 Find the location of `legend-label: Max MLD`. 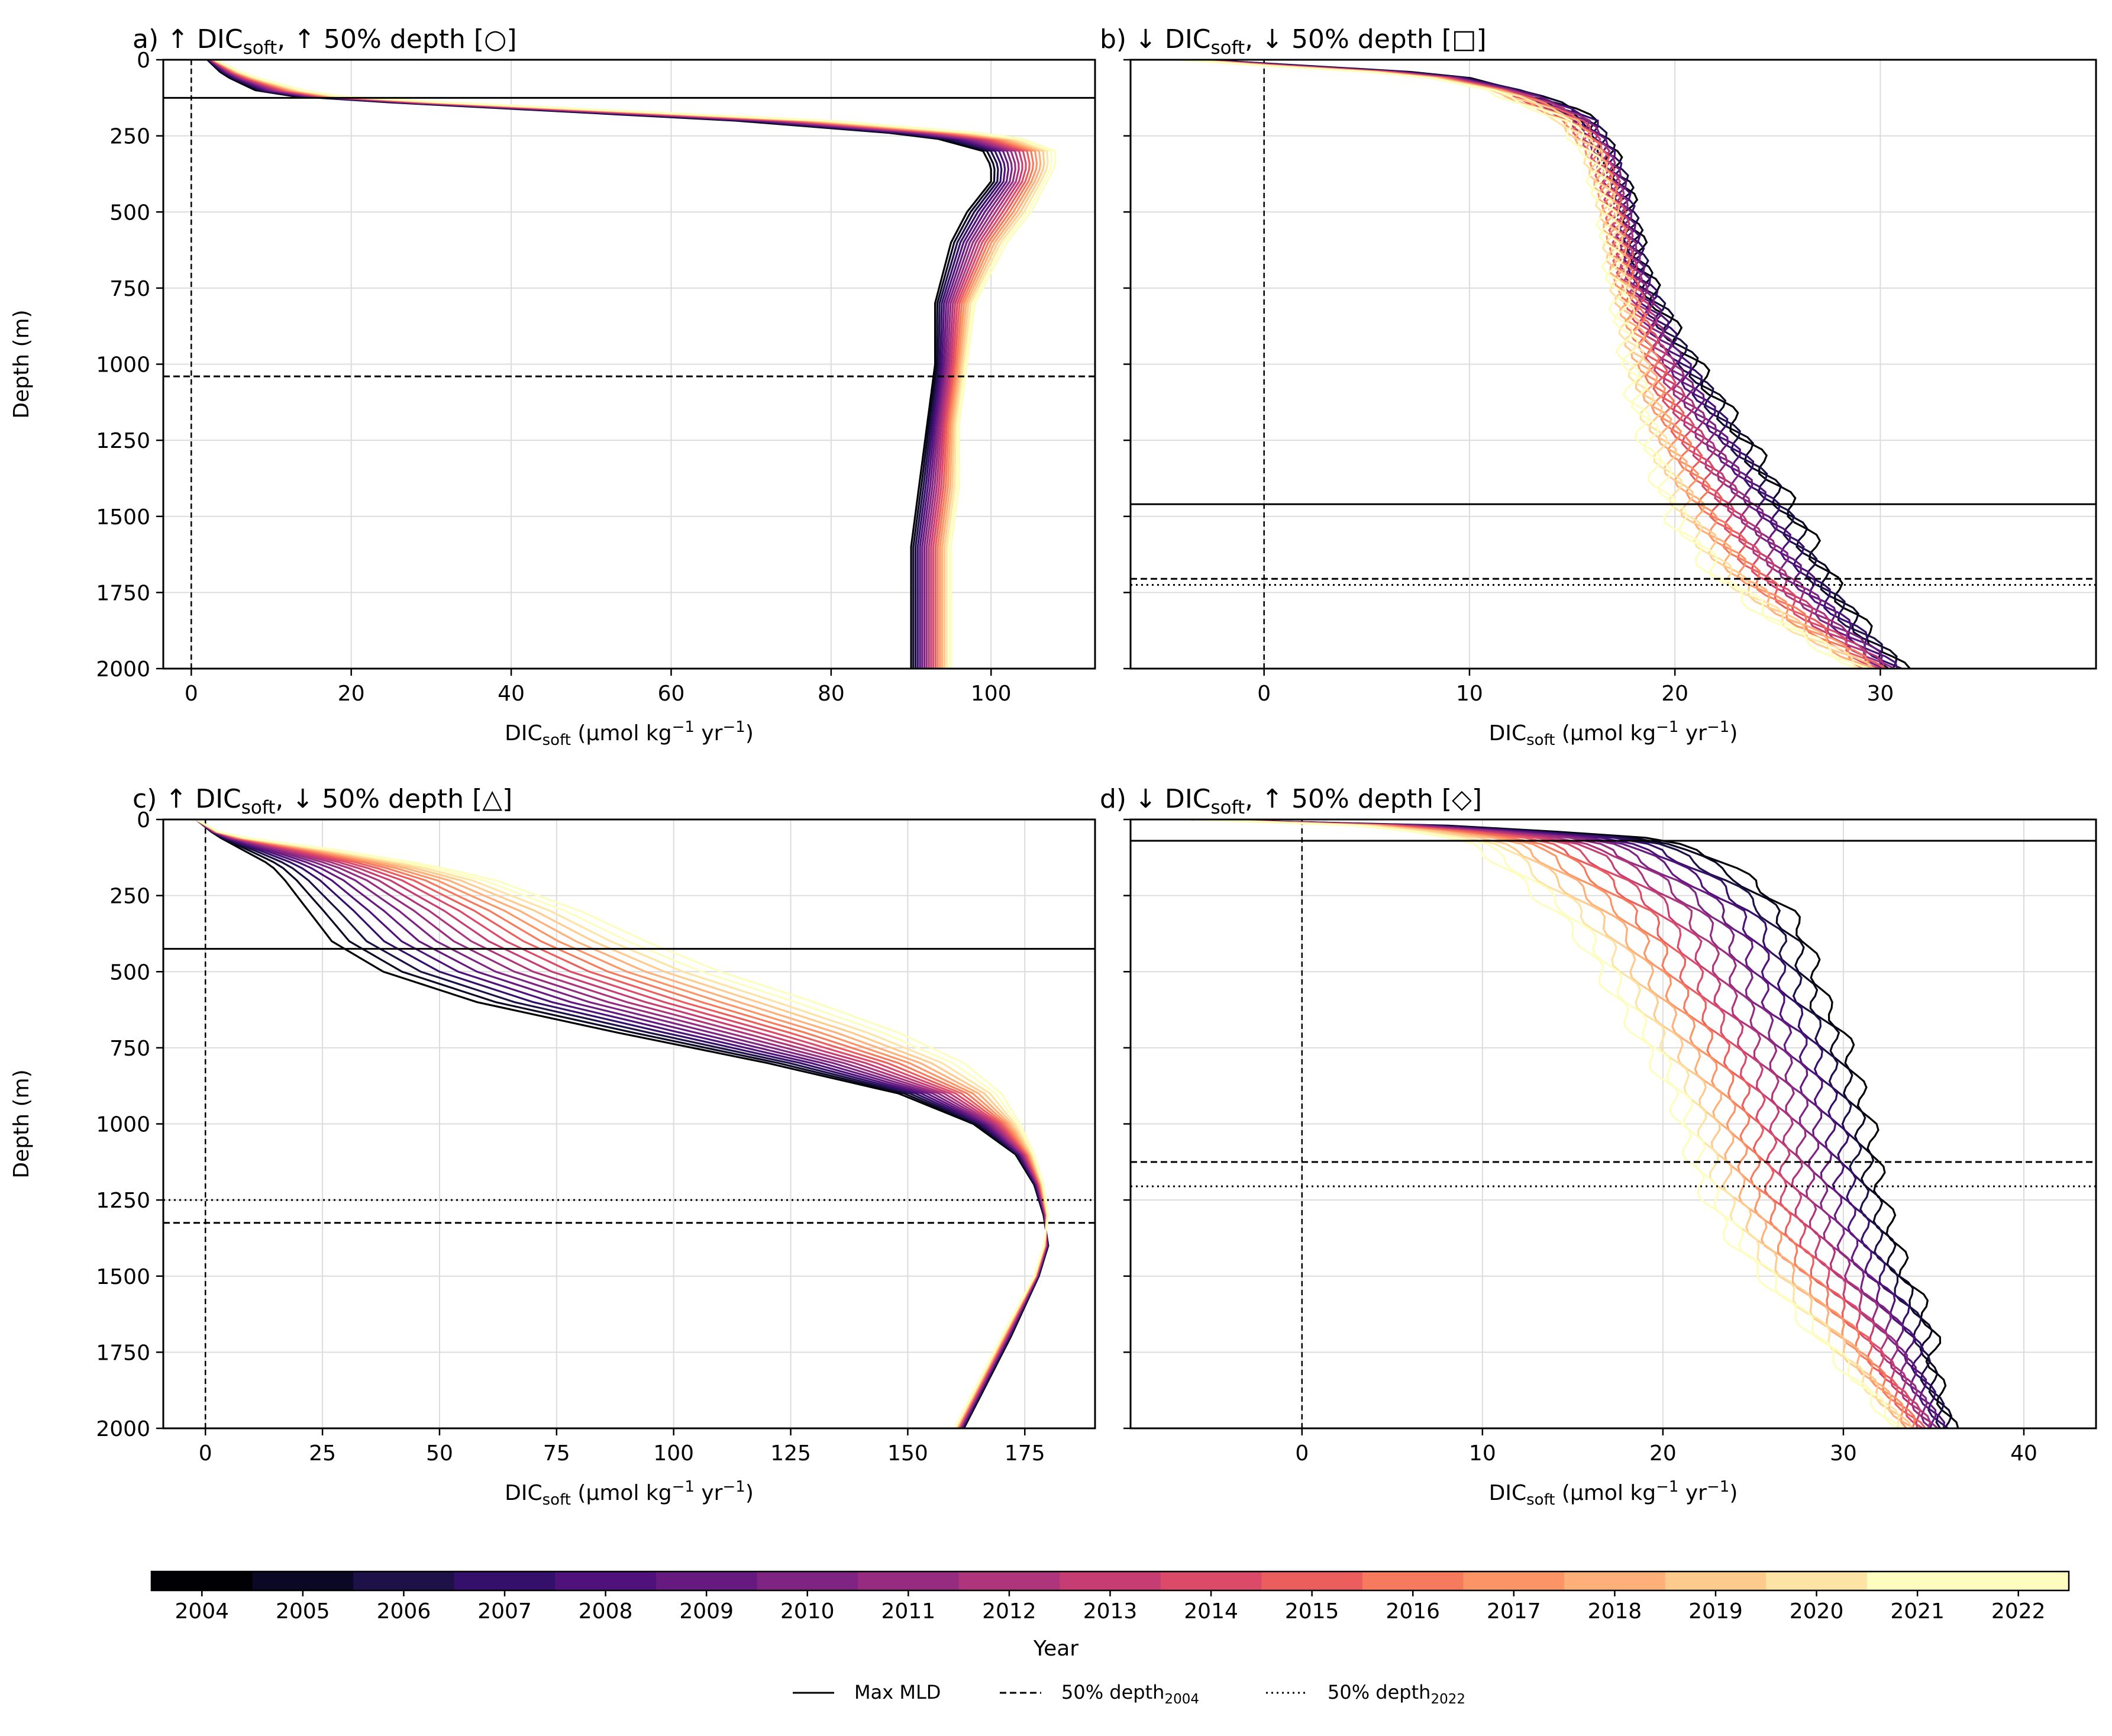

legend-label: Max MLD is located at coordinates (898, 1692).